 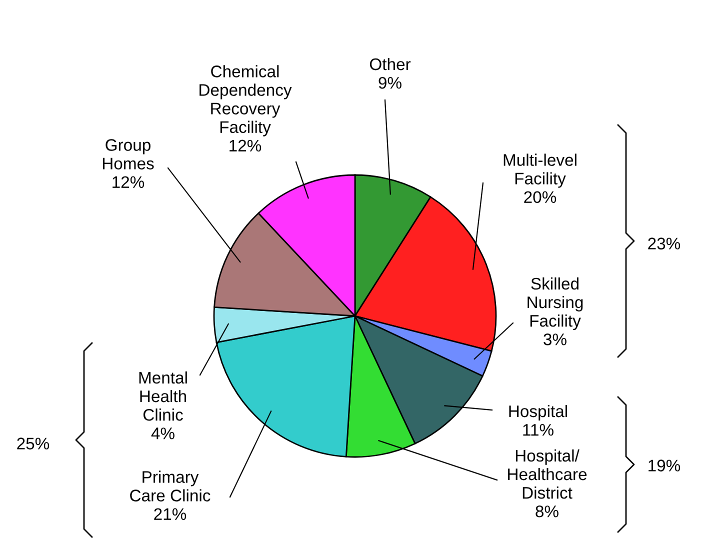 I want to click on slice-label: Multi-level Facility, so click(x=540, y=171).